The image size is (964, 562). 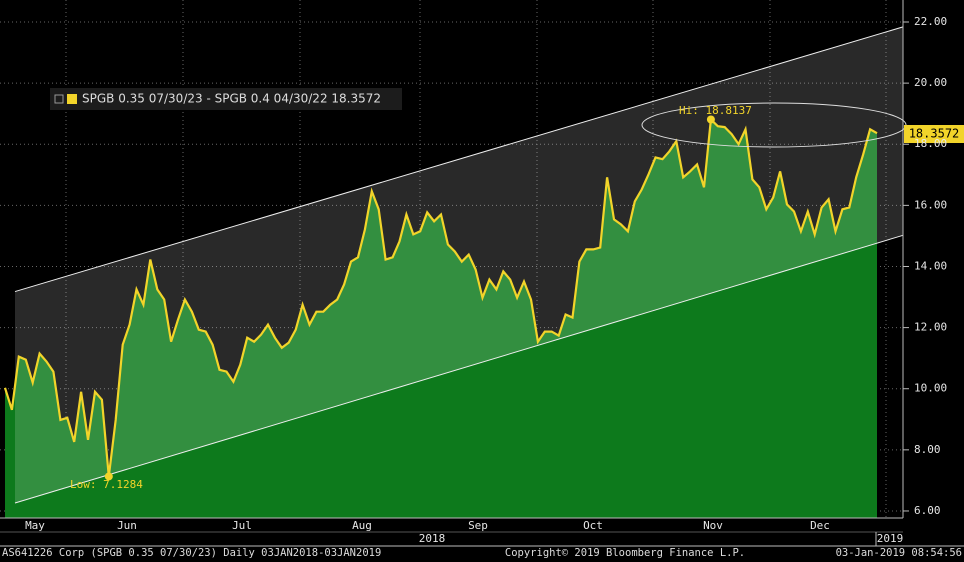 I want to click on y-tick-label: 18.00, so click(x=930, y=143).